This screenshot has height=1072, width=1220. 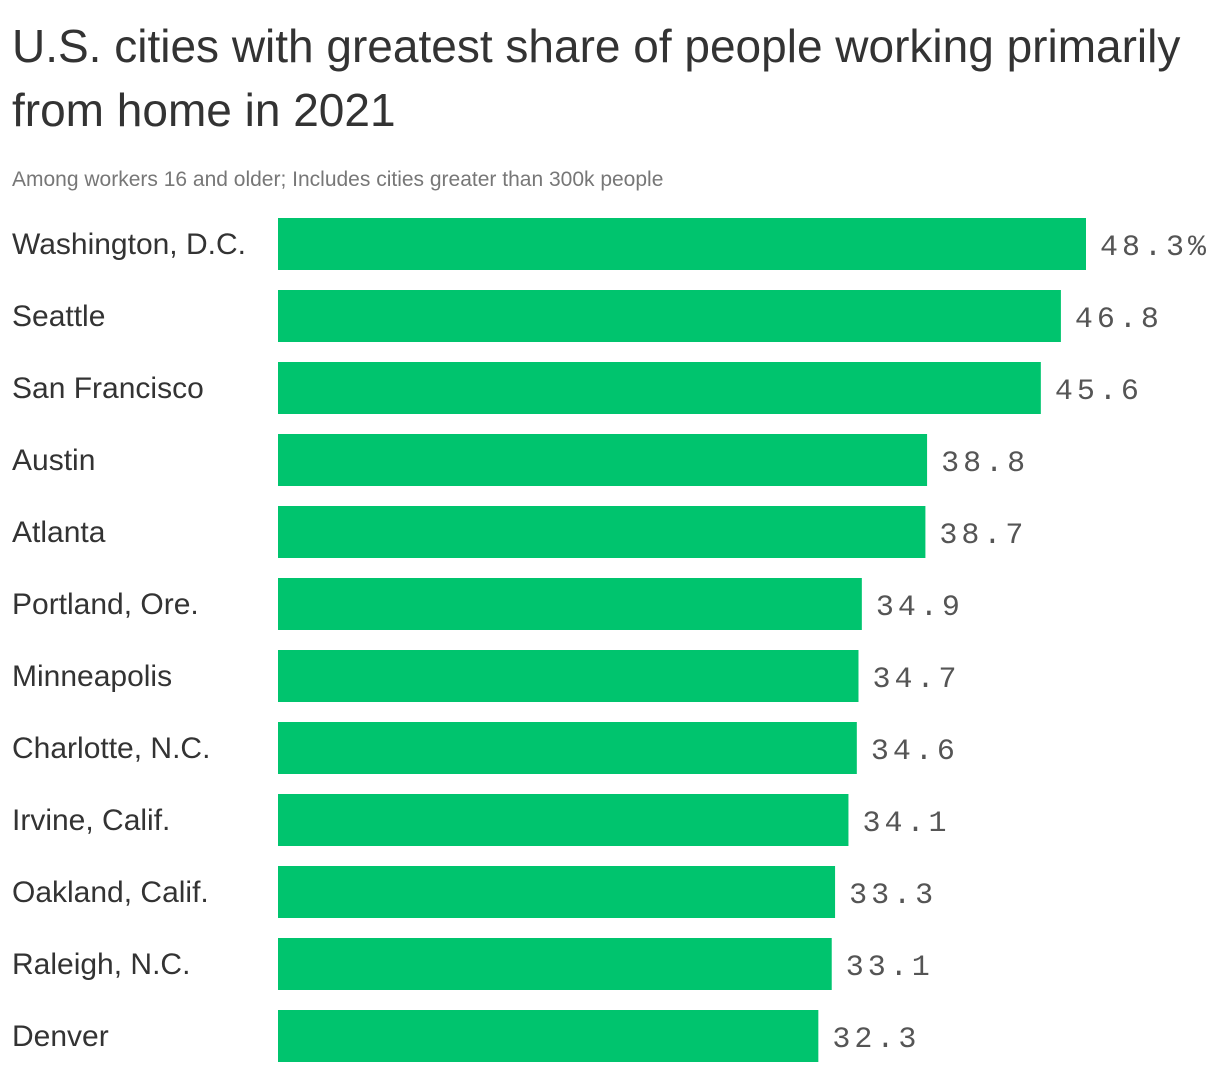 What do you see at coordinates (101, 964) in the screenshot?
I see `category-label: Raleigh, N.C.` at bounding box center [101, 964].